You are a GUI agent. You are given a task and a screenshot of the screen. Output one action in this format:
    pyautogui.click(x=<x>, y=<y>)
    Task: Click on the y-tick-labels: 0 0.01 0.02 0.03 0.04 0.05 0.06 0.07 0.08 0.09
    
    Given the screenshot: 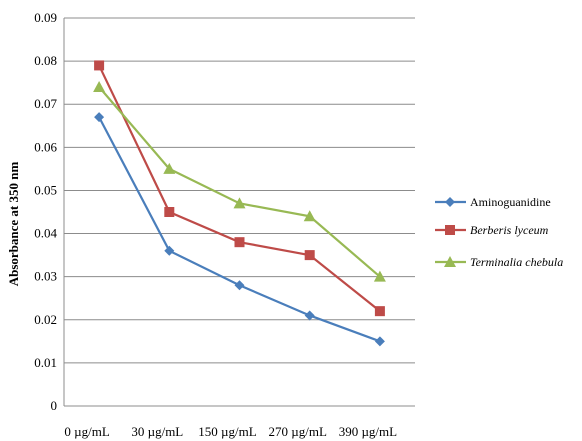 What is the action you would take?
    pyautogui.click(x=45, y=211)
    